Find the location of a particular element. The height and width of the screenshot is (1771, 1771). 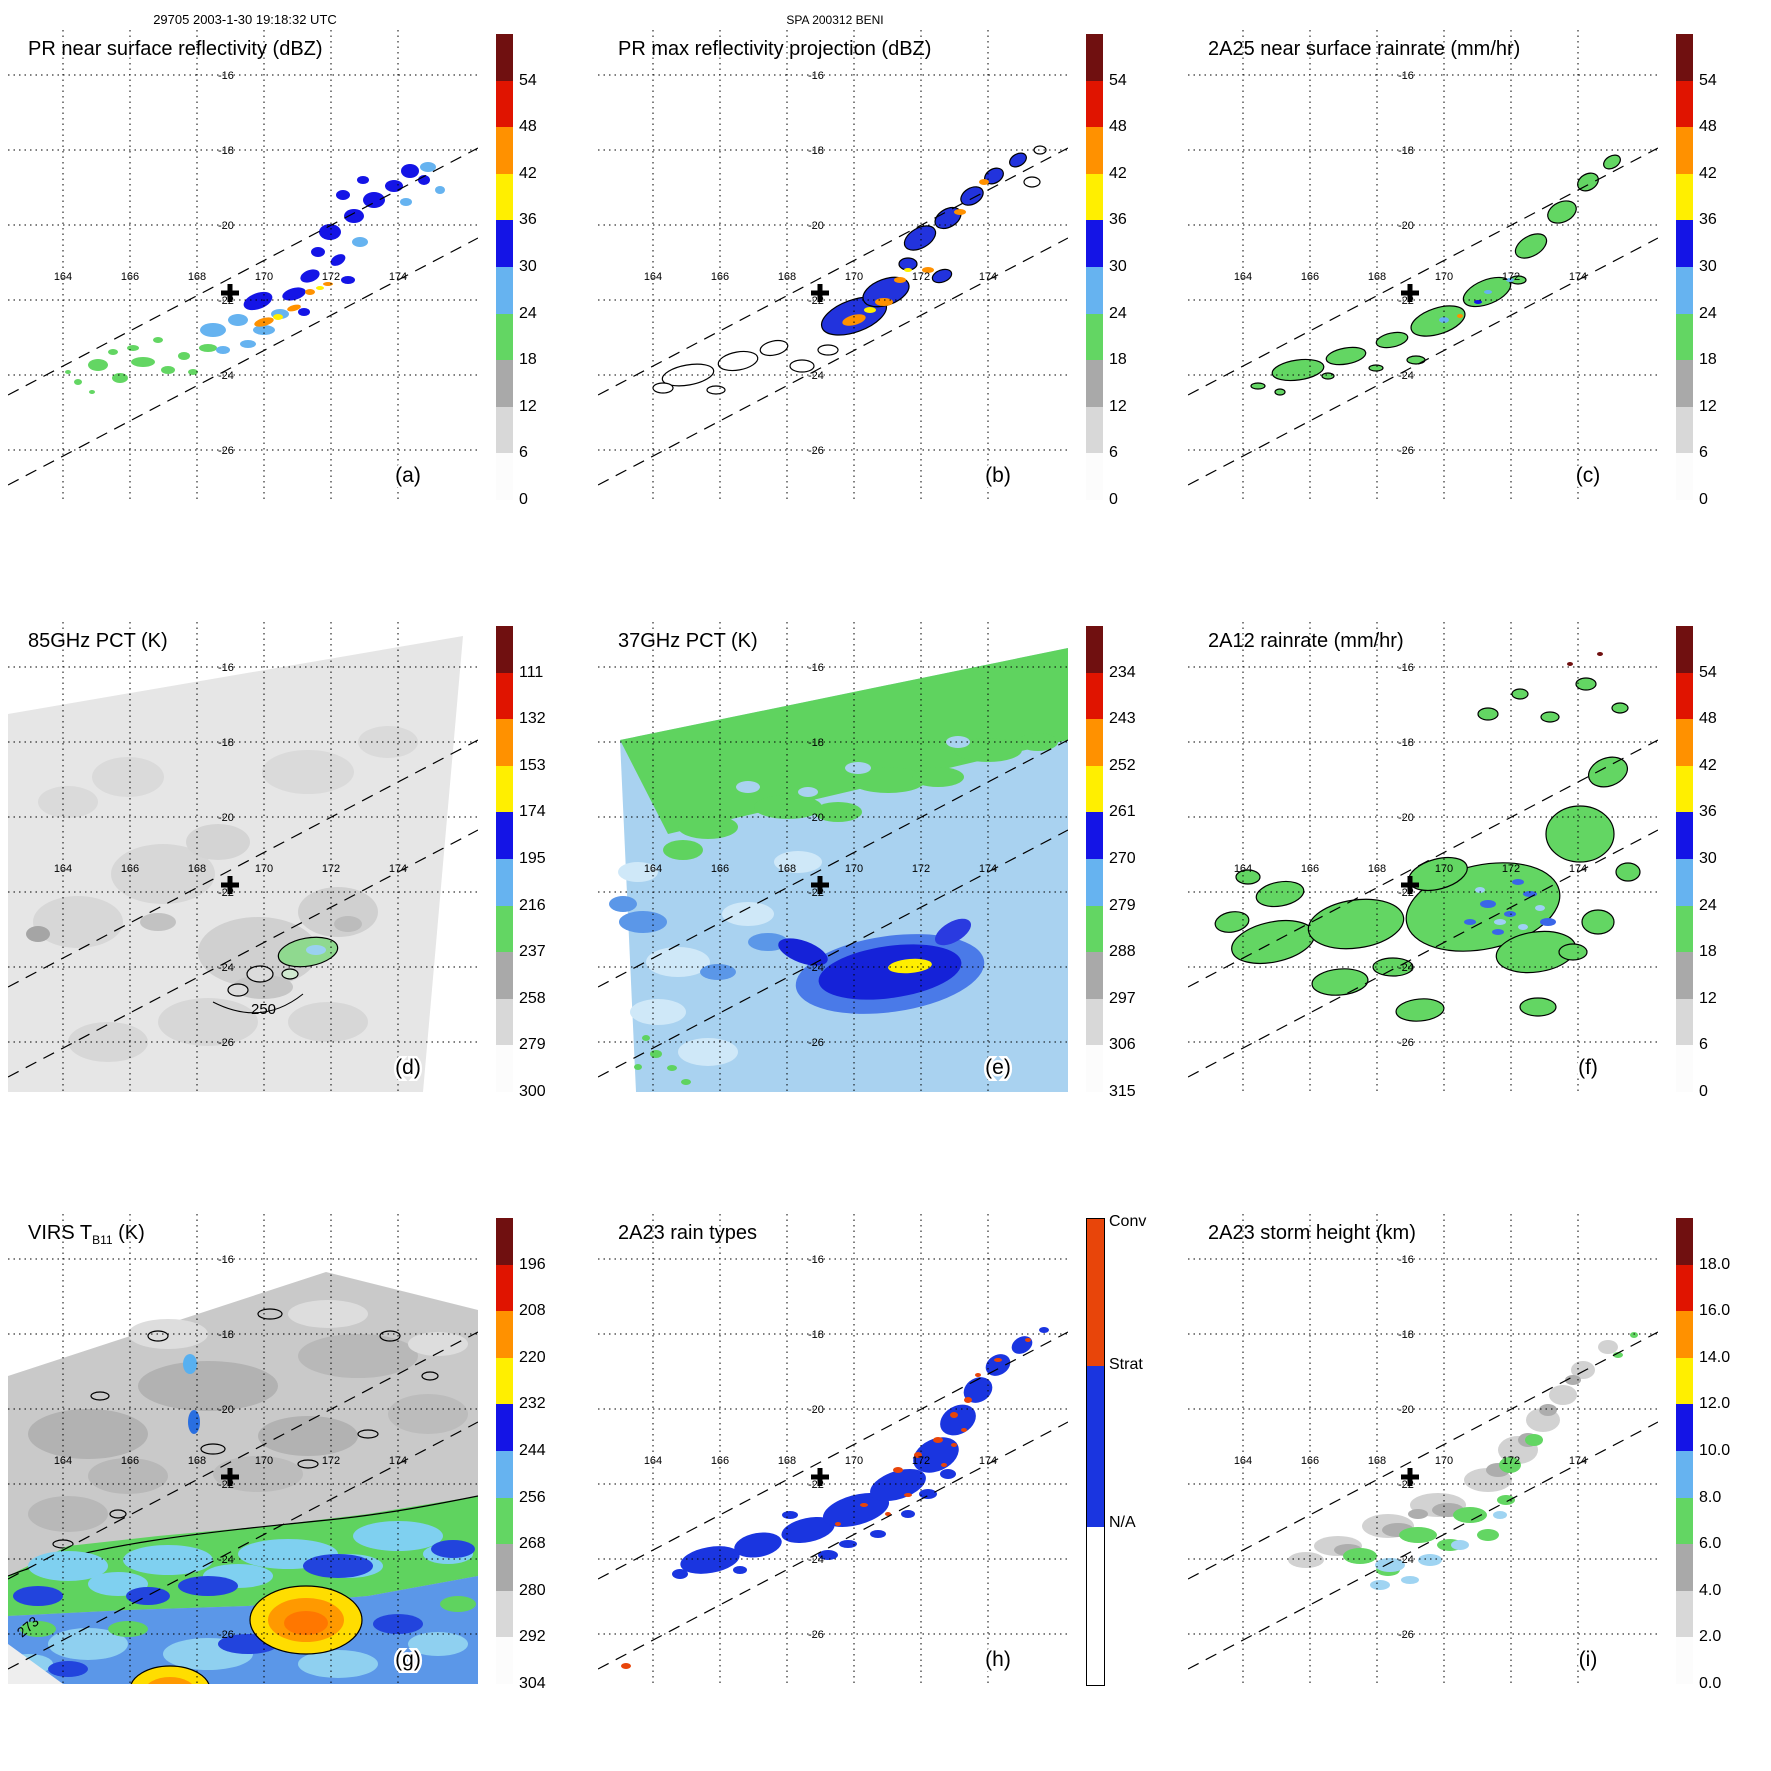

lon-label: 172 is located at coordinates (1511, 869).